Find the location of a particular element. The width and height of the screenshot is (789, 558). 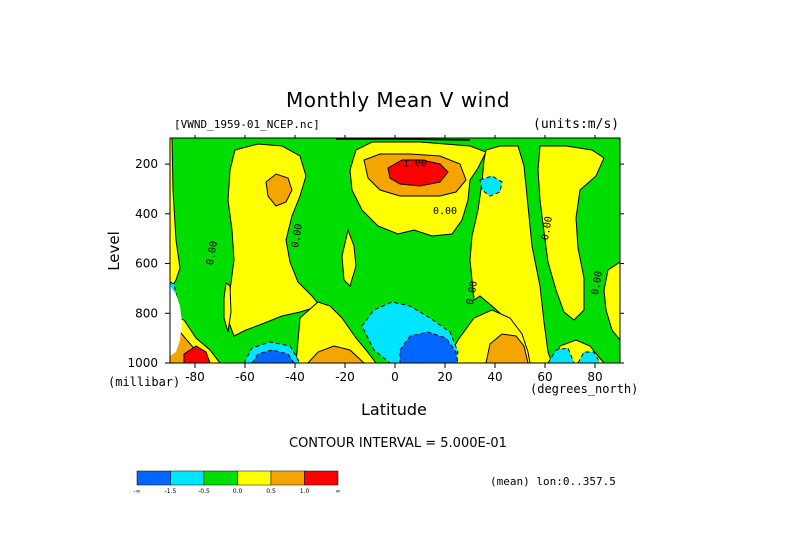

y-tick-label: 800 is located at coordinates (146, 313).